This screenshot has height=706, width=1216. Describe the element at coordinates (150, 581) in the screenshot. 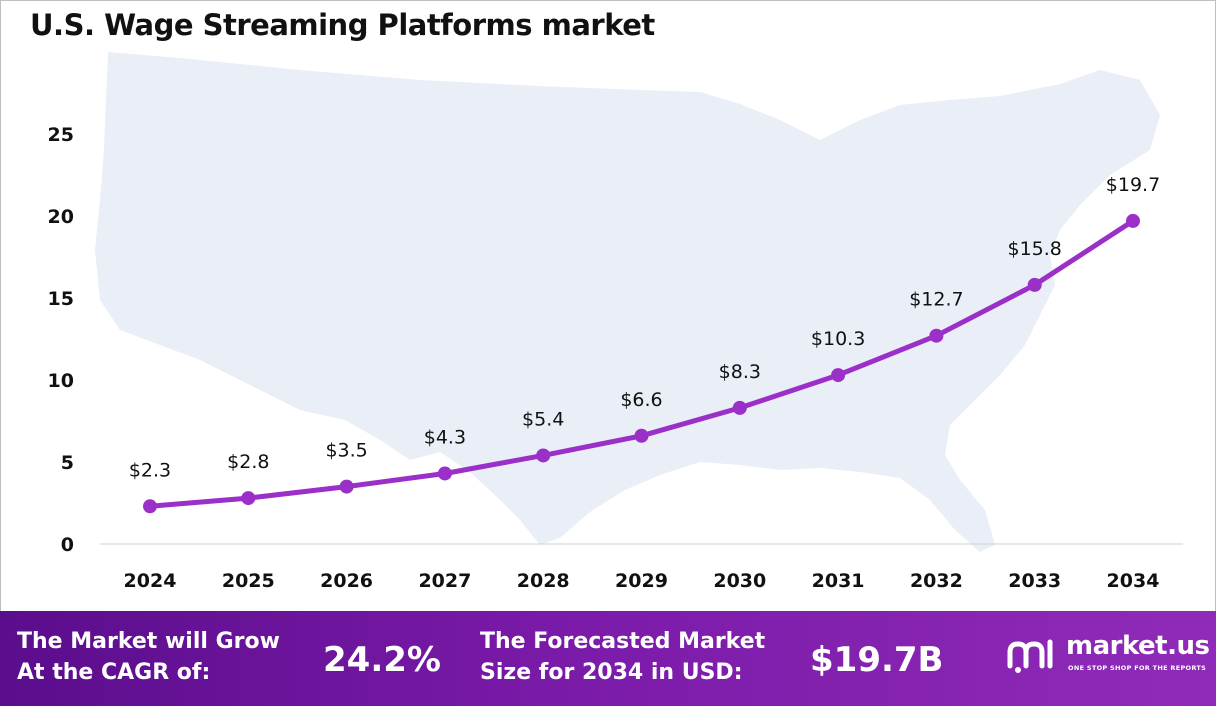

I see `x-tick-label: 2024` at that location.